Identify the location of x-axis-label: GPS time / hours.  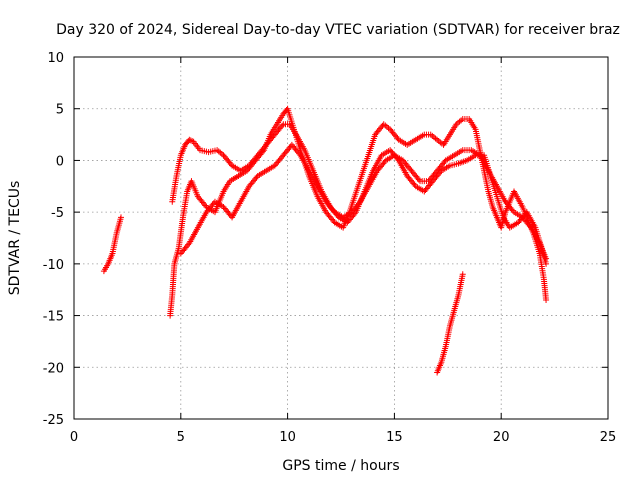
(340, 466).